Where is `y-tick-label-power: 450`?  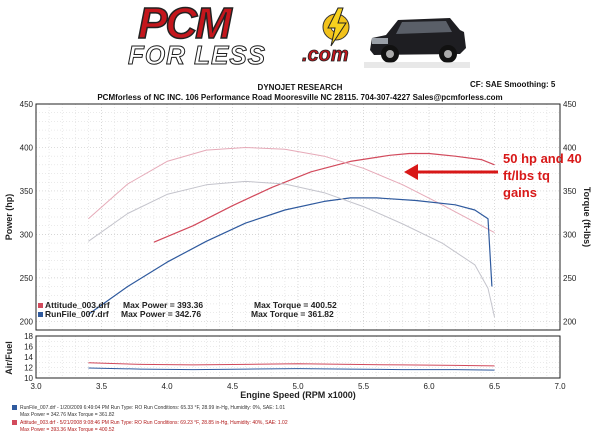 y-tick-label-power: 450 is located at coordinates (27, 104).